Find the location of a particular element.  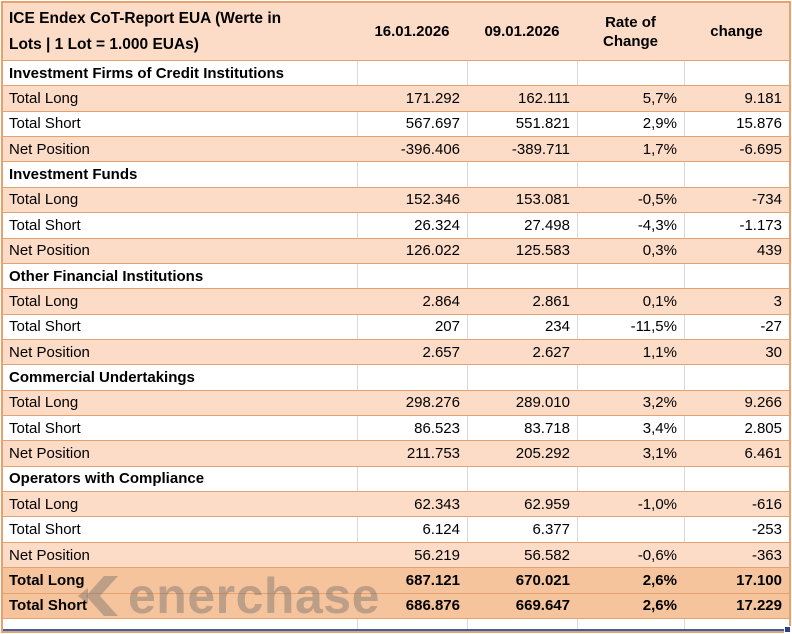

value-cell: -1.173 is located at coordinates (736, 225).